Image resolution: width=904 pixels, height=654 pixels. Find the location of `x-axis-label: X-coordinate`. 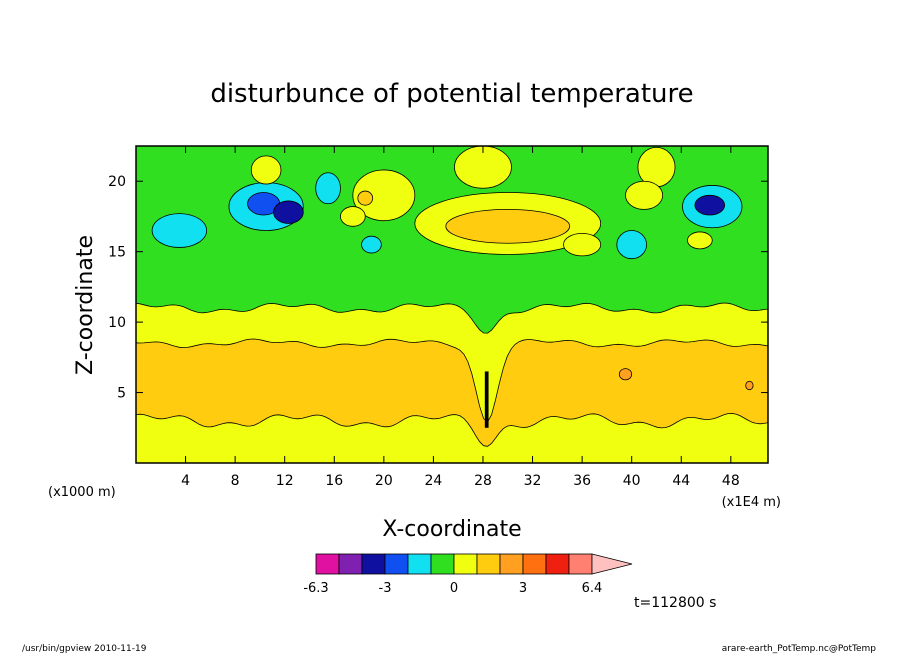

x-axis-label: X-coordinate is located at coordinates (451, 529).